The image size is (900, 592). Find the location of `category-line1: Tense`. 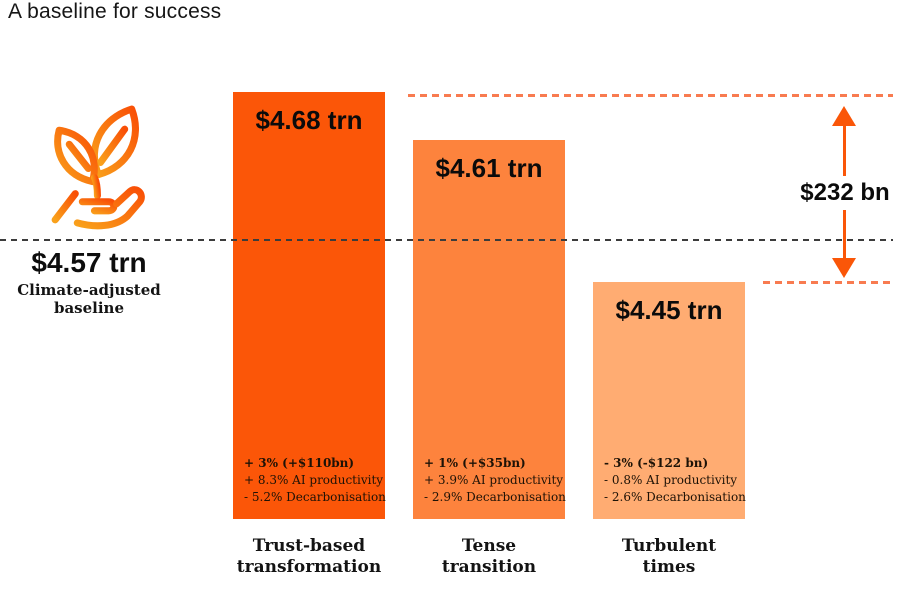

category-line1: Tense is located at coordinates (489, 546).